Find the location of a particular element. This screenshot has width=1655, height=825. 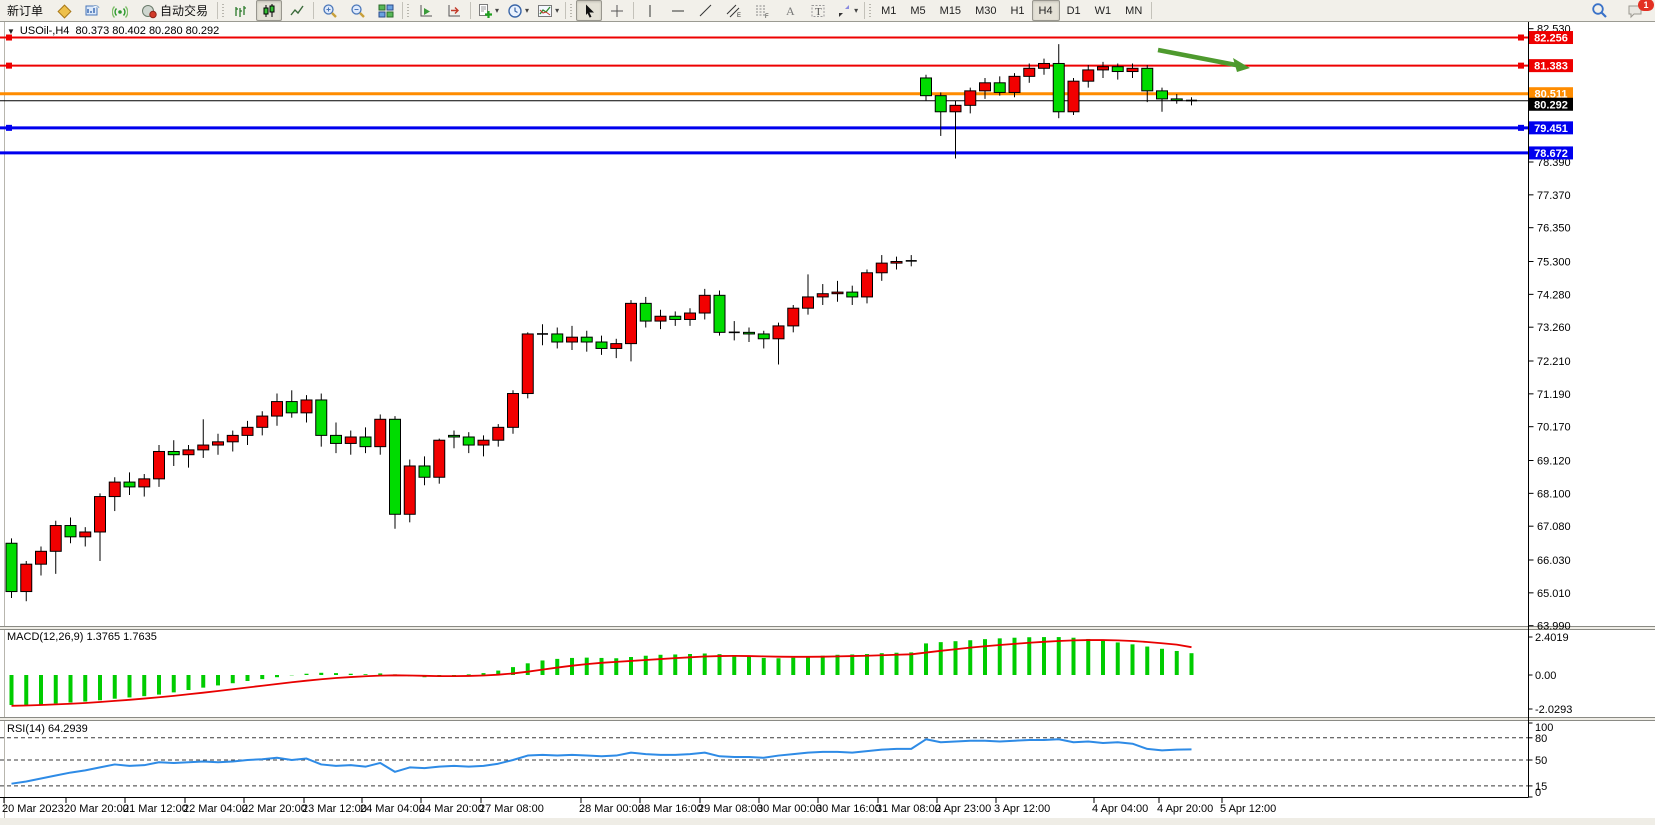

svg-text: 74.280 is located at coordinates (1554, 295).